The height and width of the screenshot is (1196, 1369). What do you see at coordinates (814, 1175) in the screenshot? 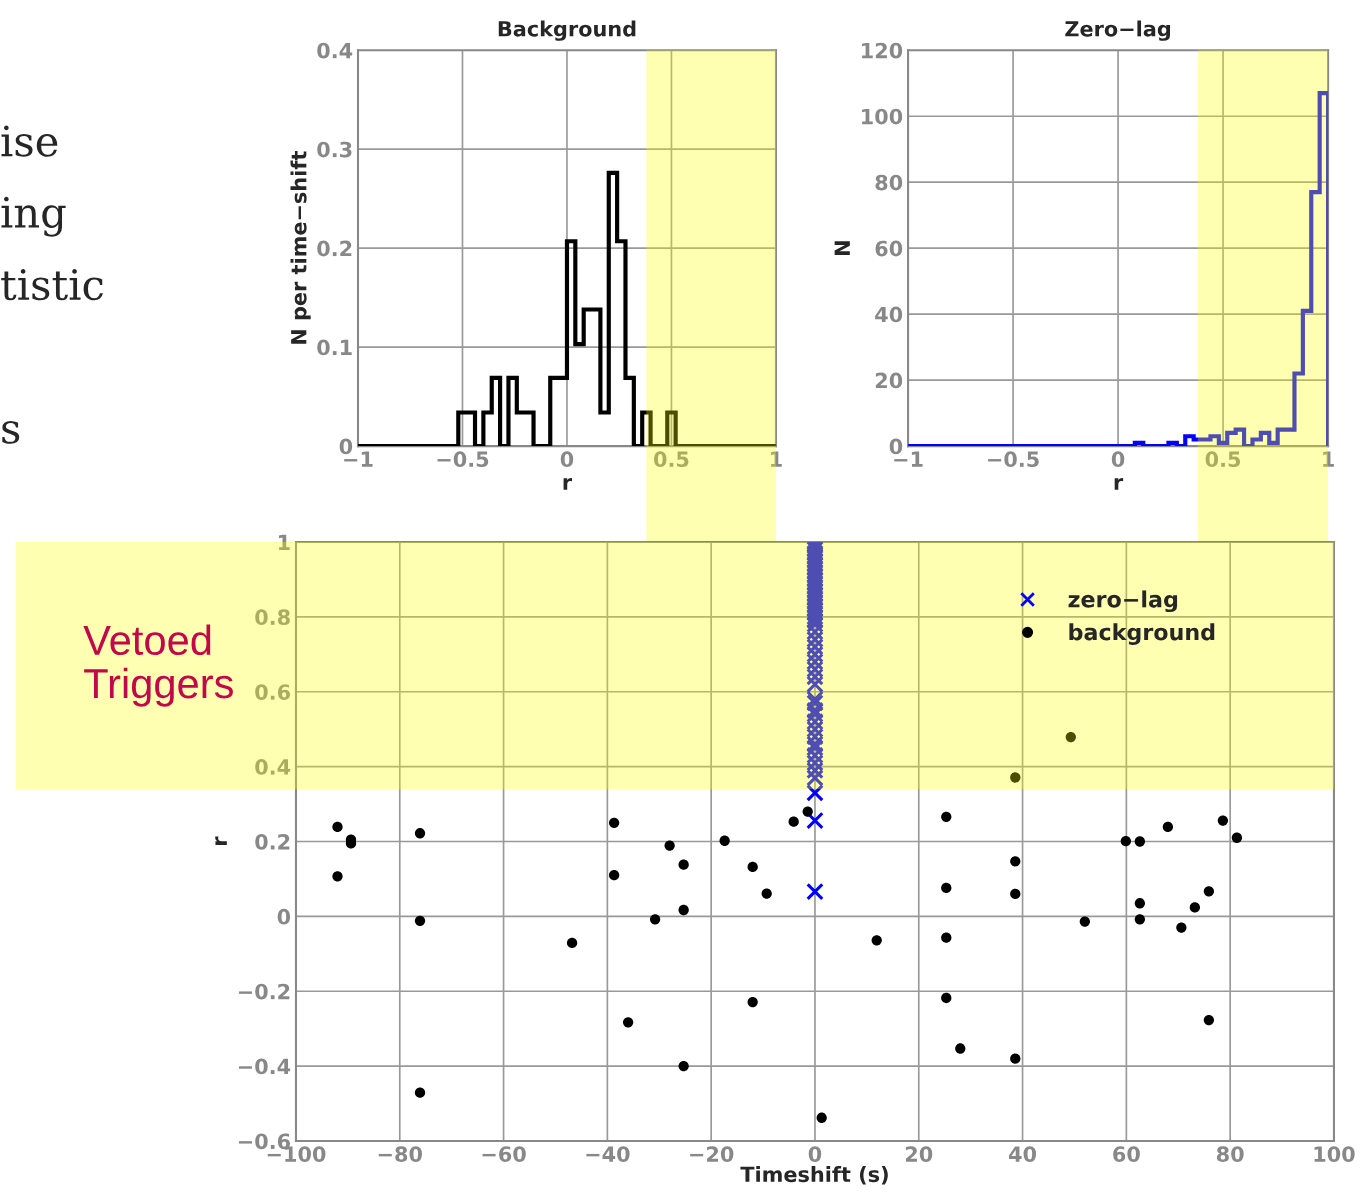
I see `x-axis-title: Timeshift (s)` at bounding box center [814, 1175].